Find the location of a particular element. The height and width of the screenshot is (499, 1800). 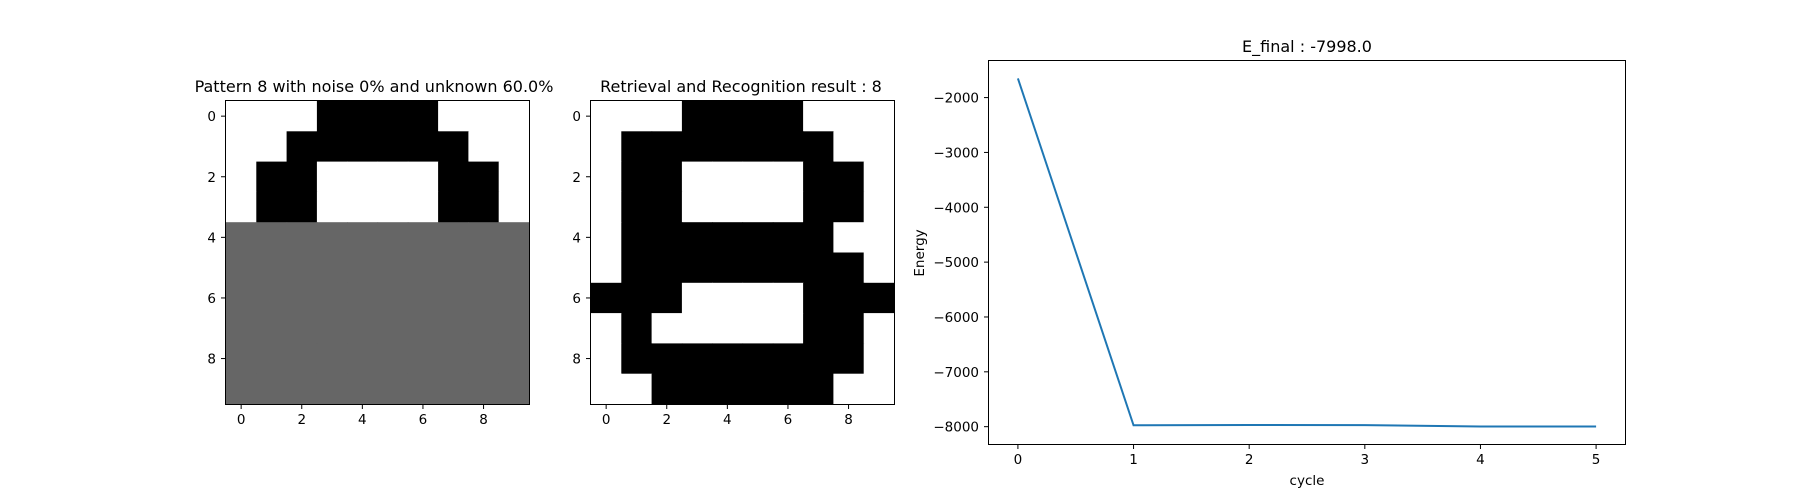

result-pattern-y-tick-label: 4 is located at coordinates (576, 238).